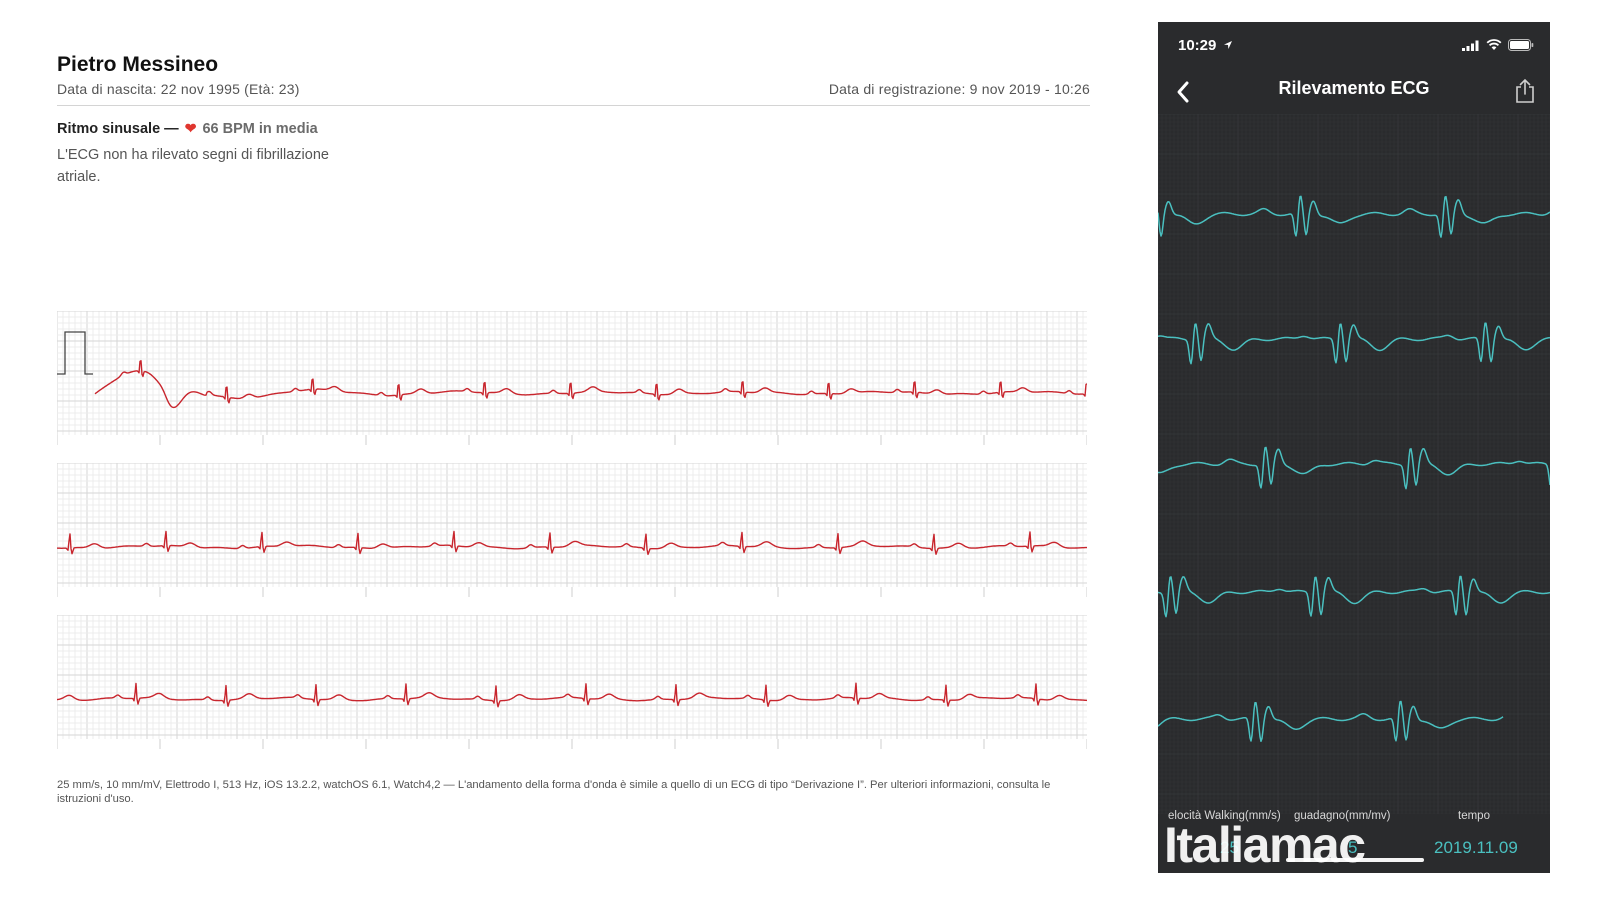 The height and width of the screenshot is (907, 1600). I want to click on status-icons, so click(1498, 45).